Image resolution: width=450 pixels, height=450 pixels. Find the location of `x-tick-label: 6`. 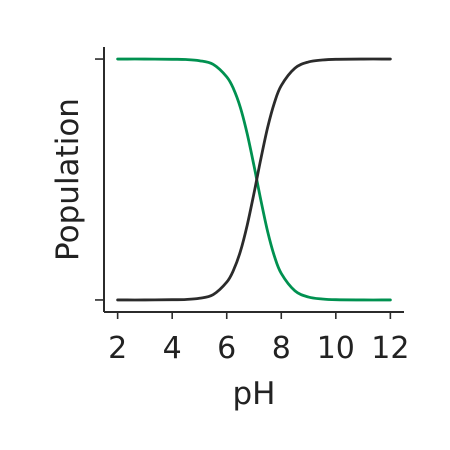

x-tick-label: 6 is located at coordinates (226, 348).